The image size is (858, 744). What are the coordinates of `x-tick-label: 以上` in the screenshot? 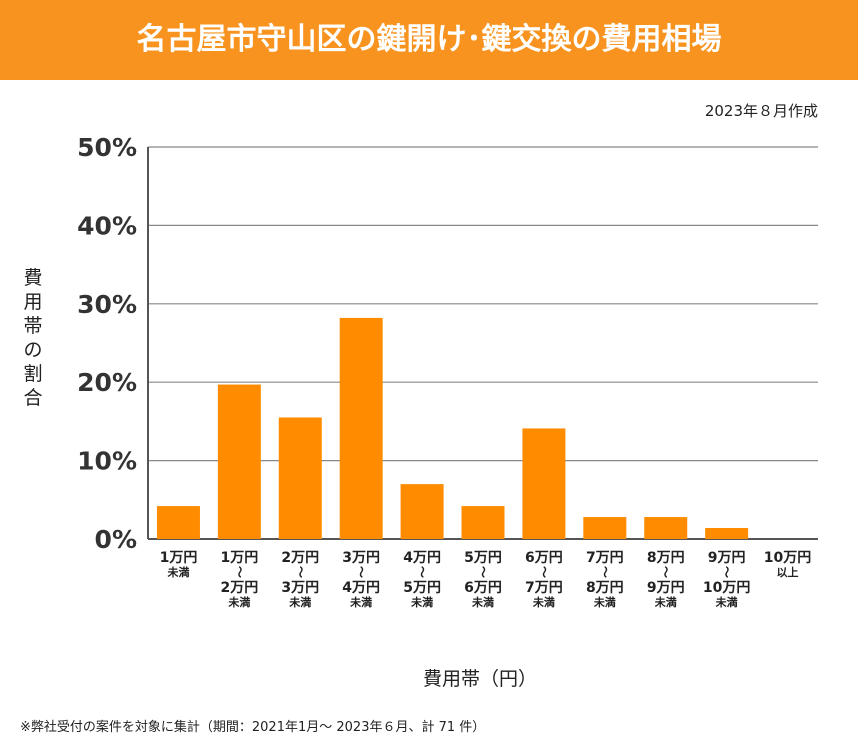 It's located at (788, 572).